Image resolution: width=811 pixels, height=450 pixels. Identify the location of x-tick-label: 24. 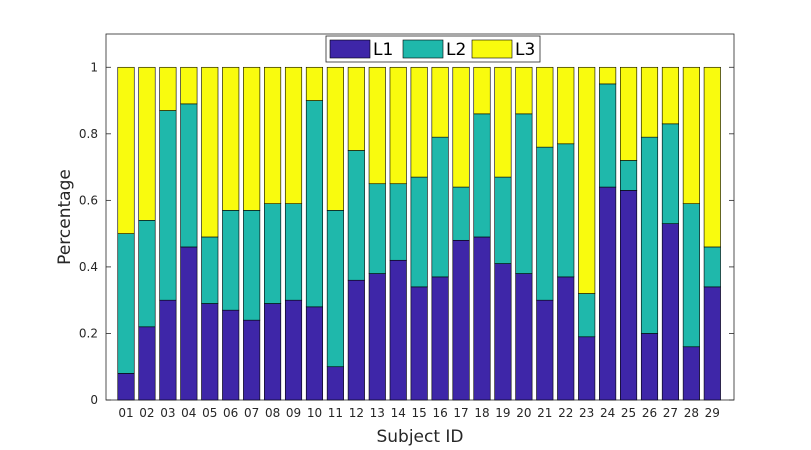
(607, 413).